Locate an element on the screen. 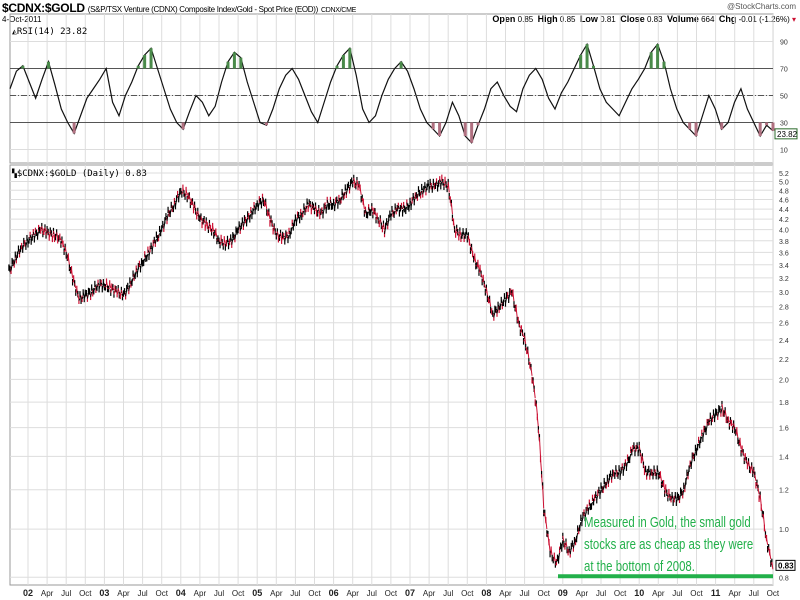 Image resolution: width=800 pixels, height=600 pixels. price-y-tick-label: 3.8 is located at coordinates (784, 242).